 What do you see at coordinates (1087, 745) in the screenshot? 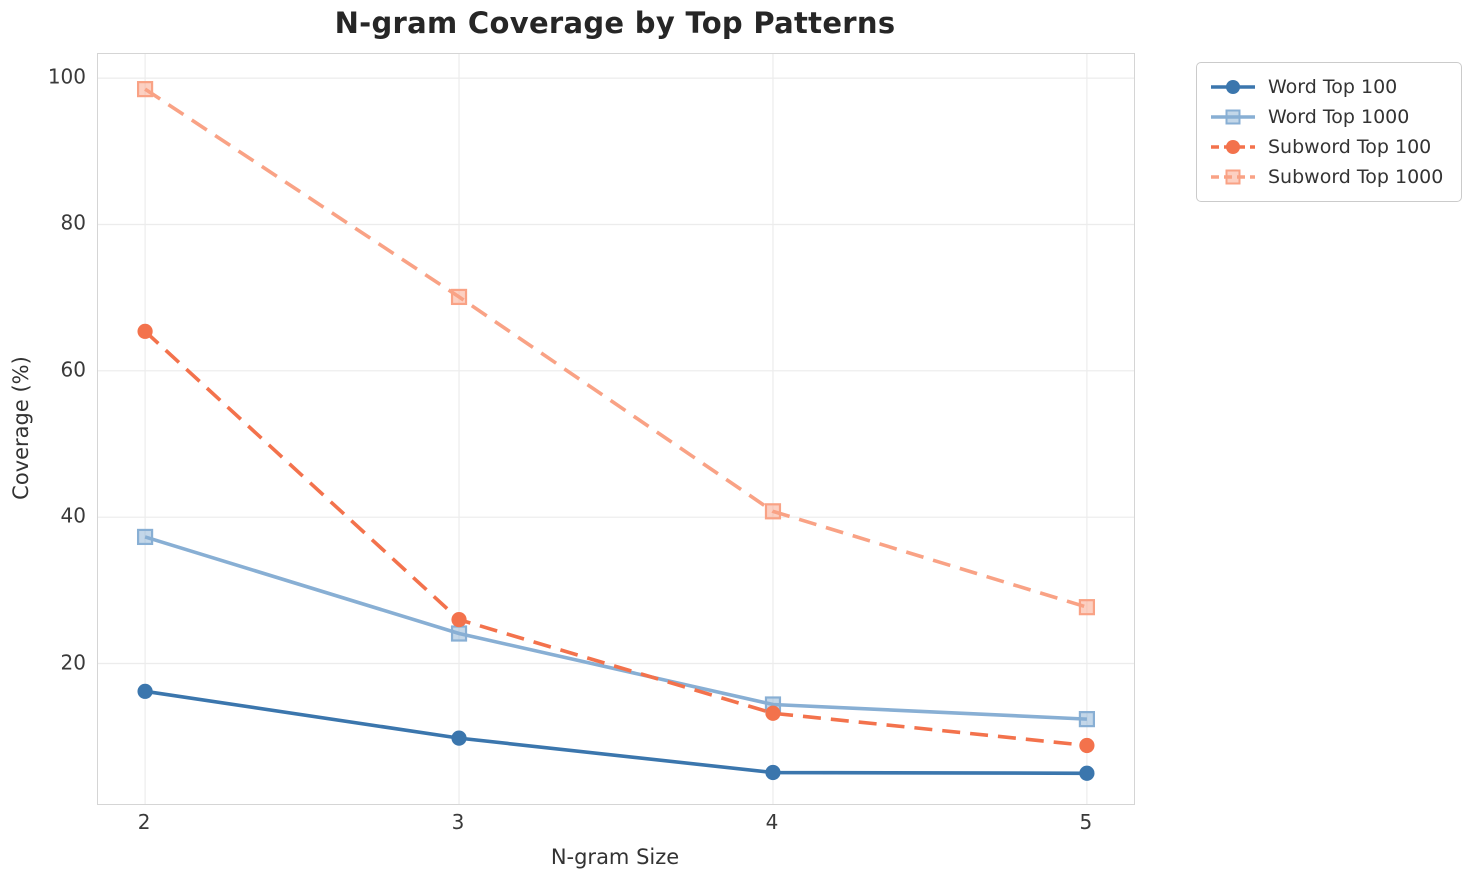
I see `marker-subword-top-100-x5` at bounding box center [1087, 745].